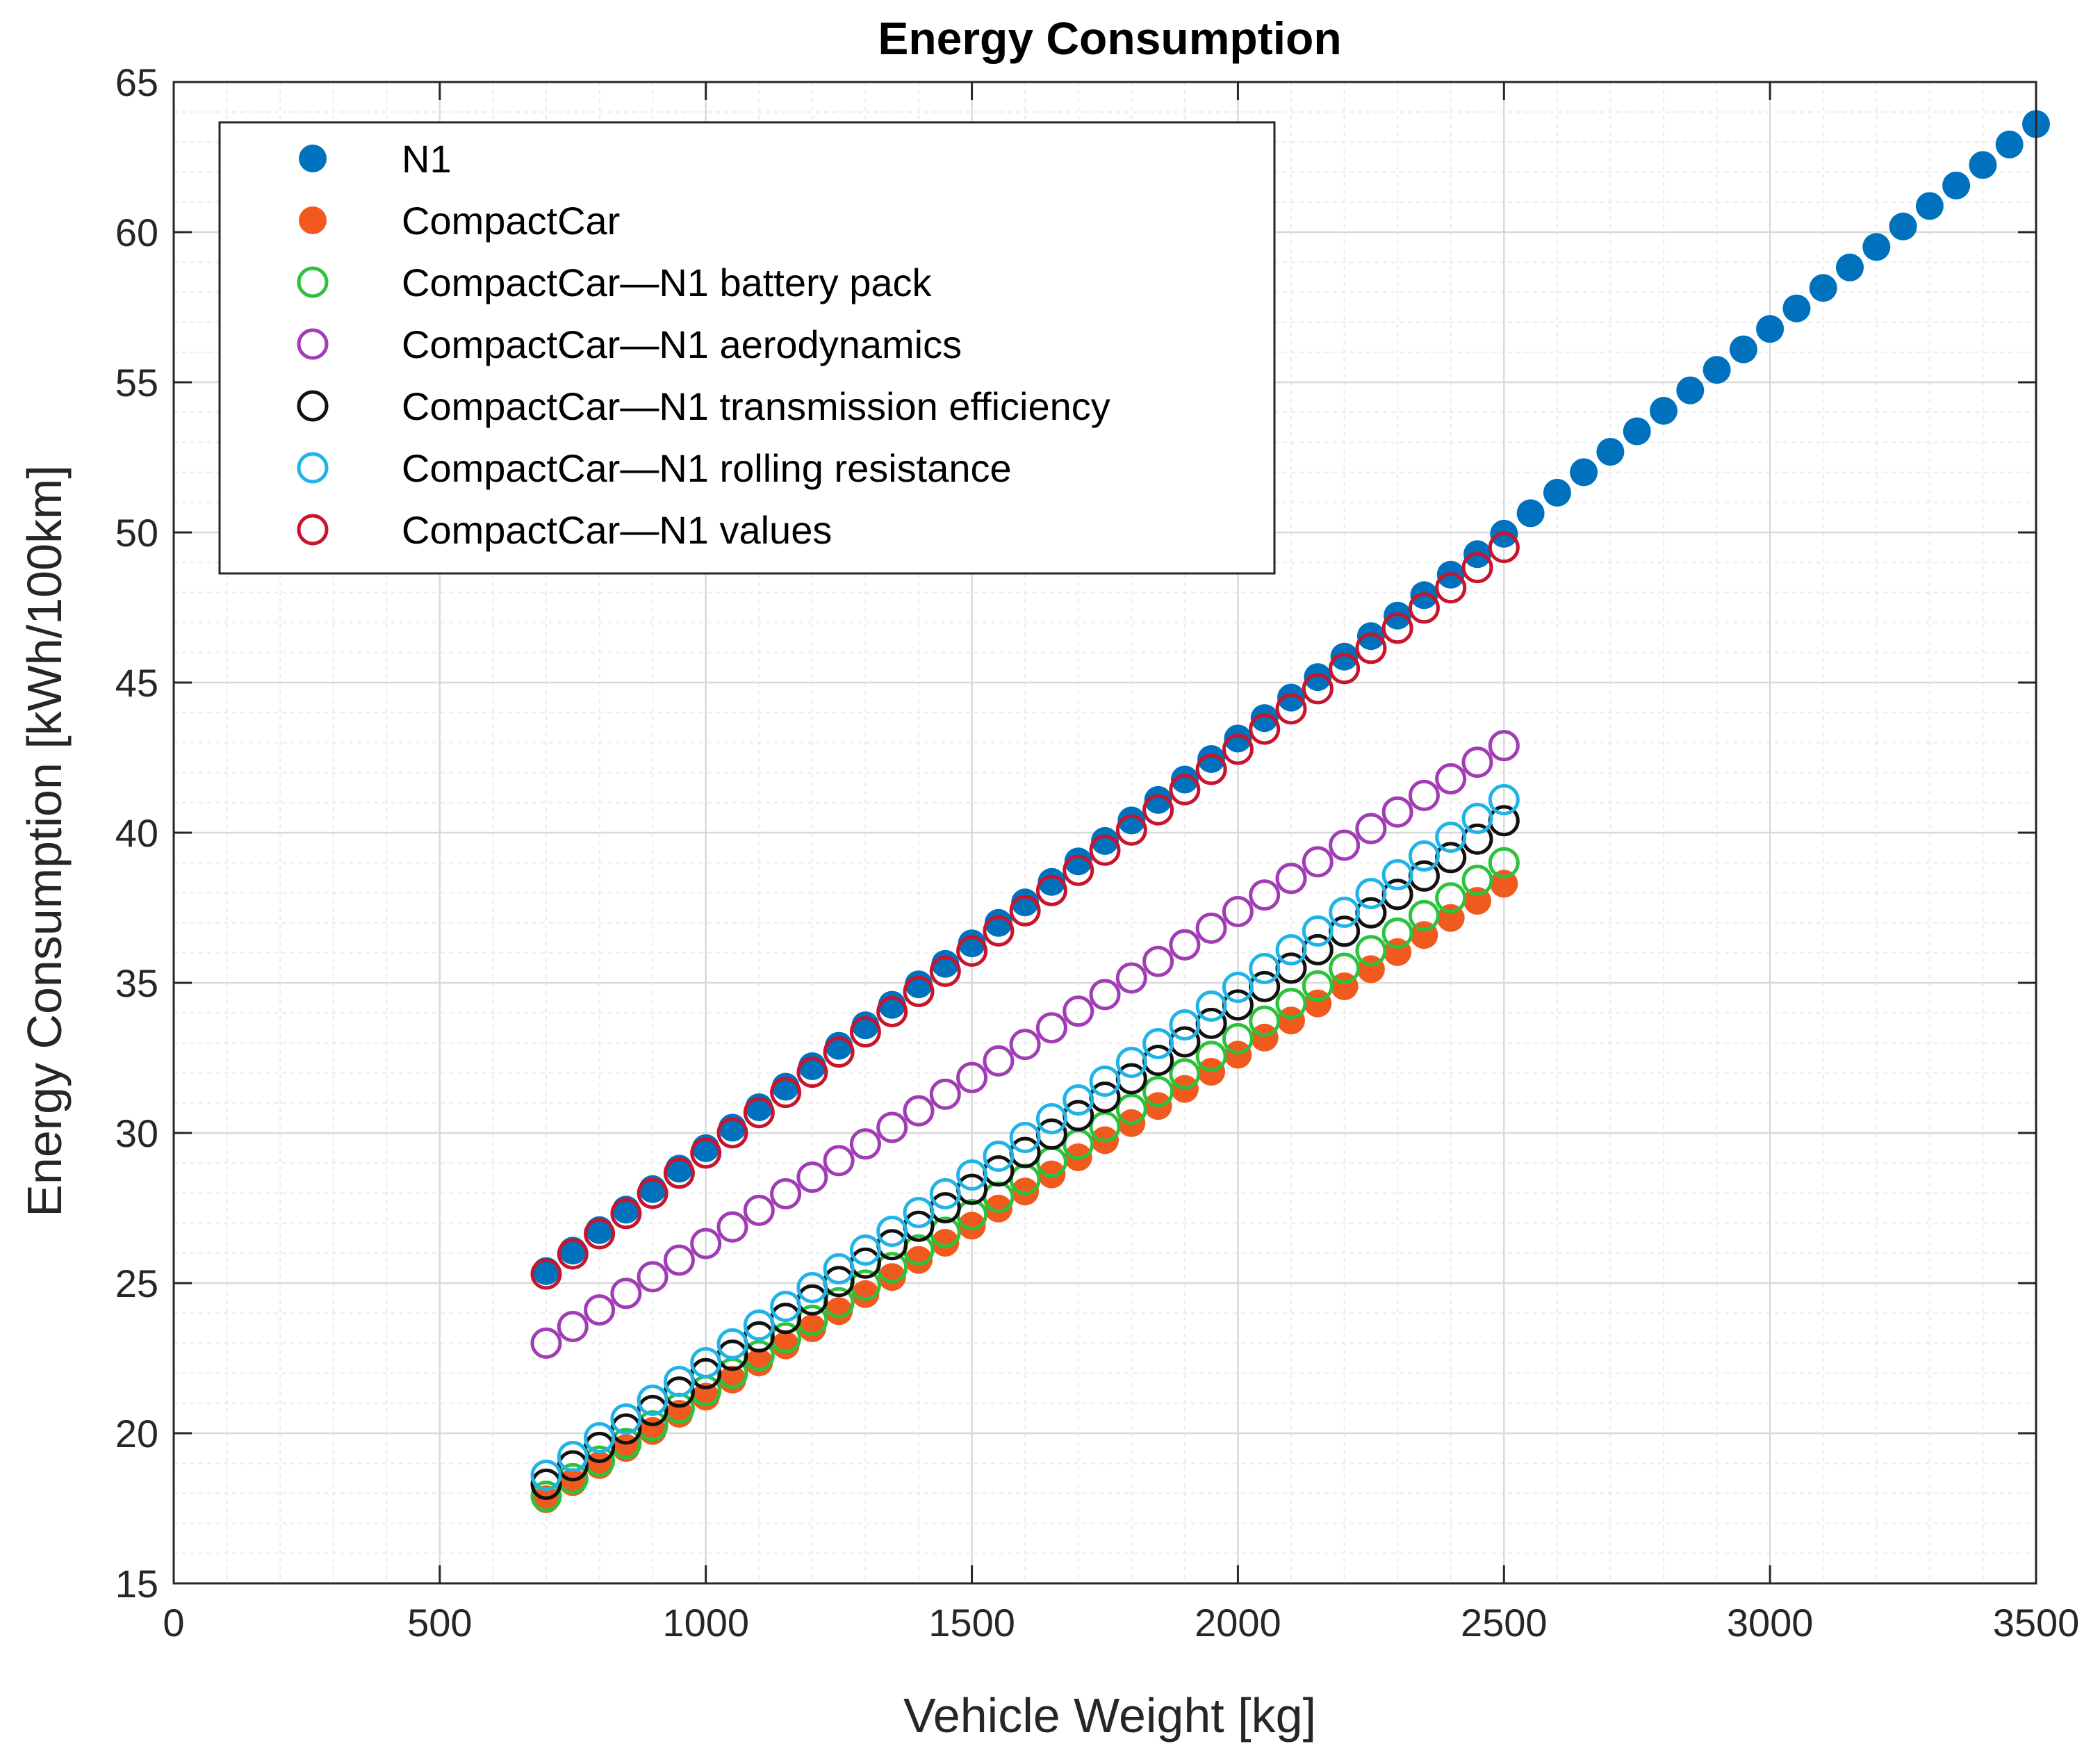 The width and height of the screenshot is (2100, 1762). Describe the element at coordinates (136, 683) in the screenshot. I see `y-tick-label: 45` at that location.